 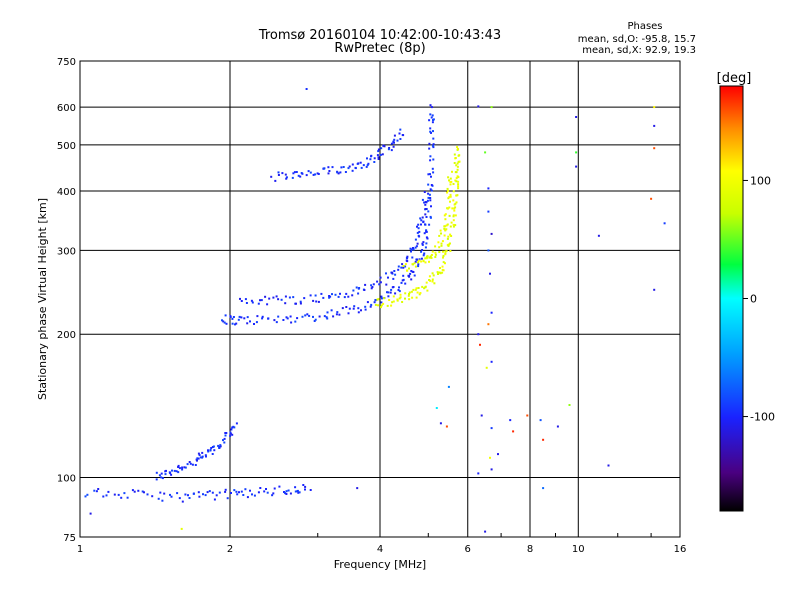 I want to click on colorbar-tick-label: -100, so click(x=762, y=417).